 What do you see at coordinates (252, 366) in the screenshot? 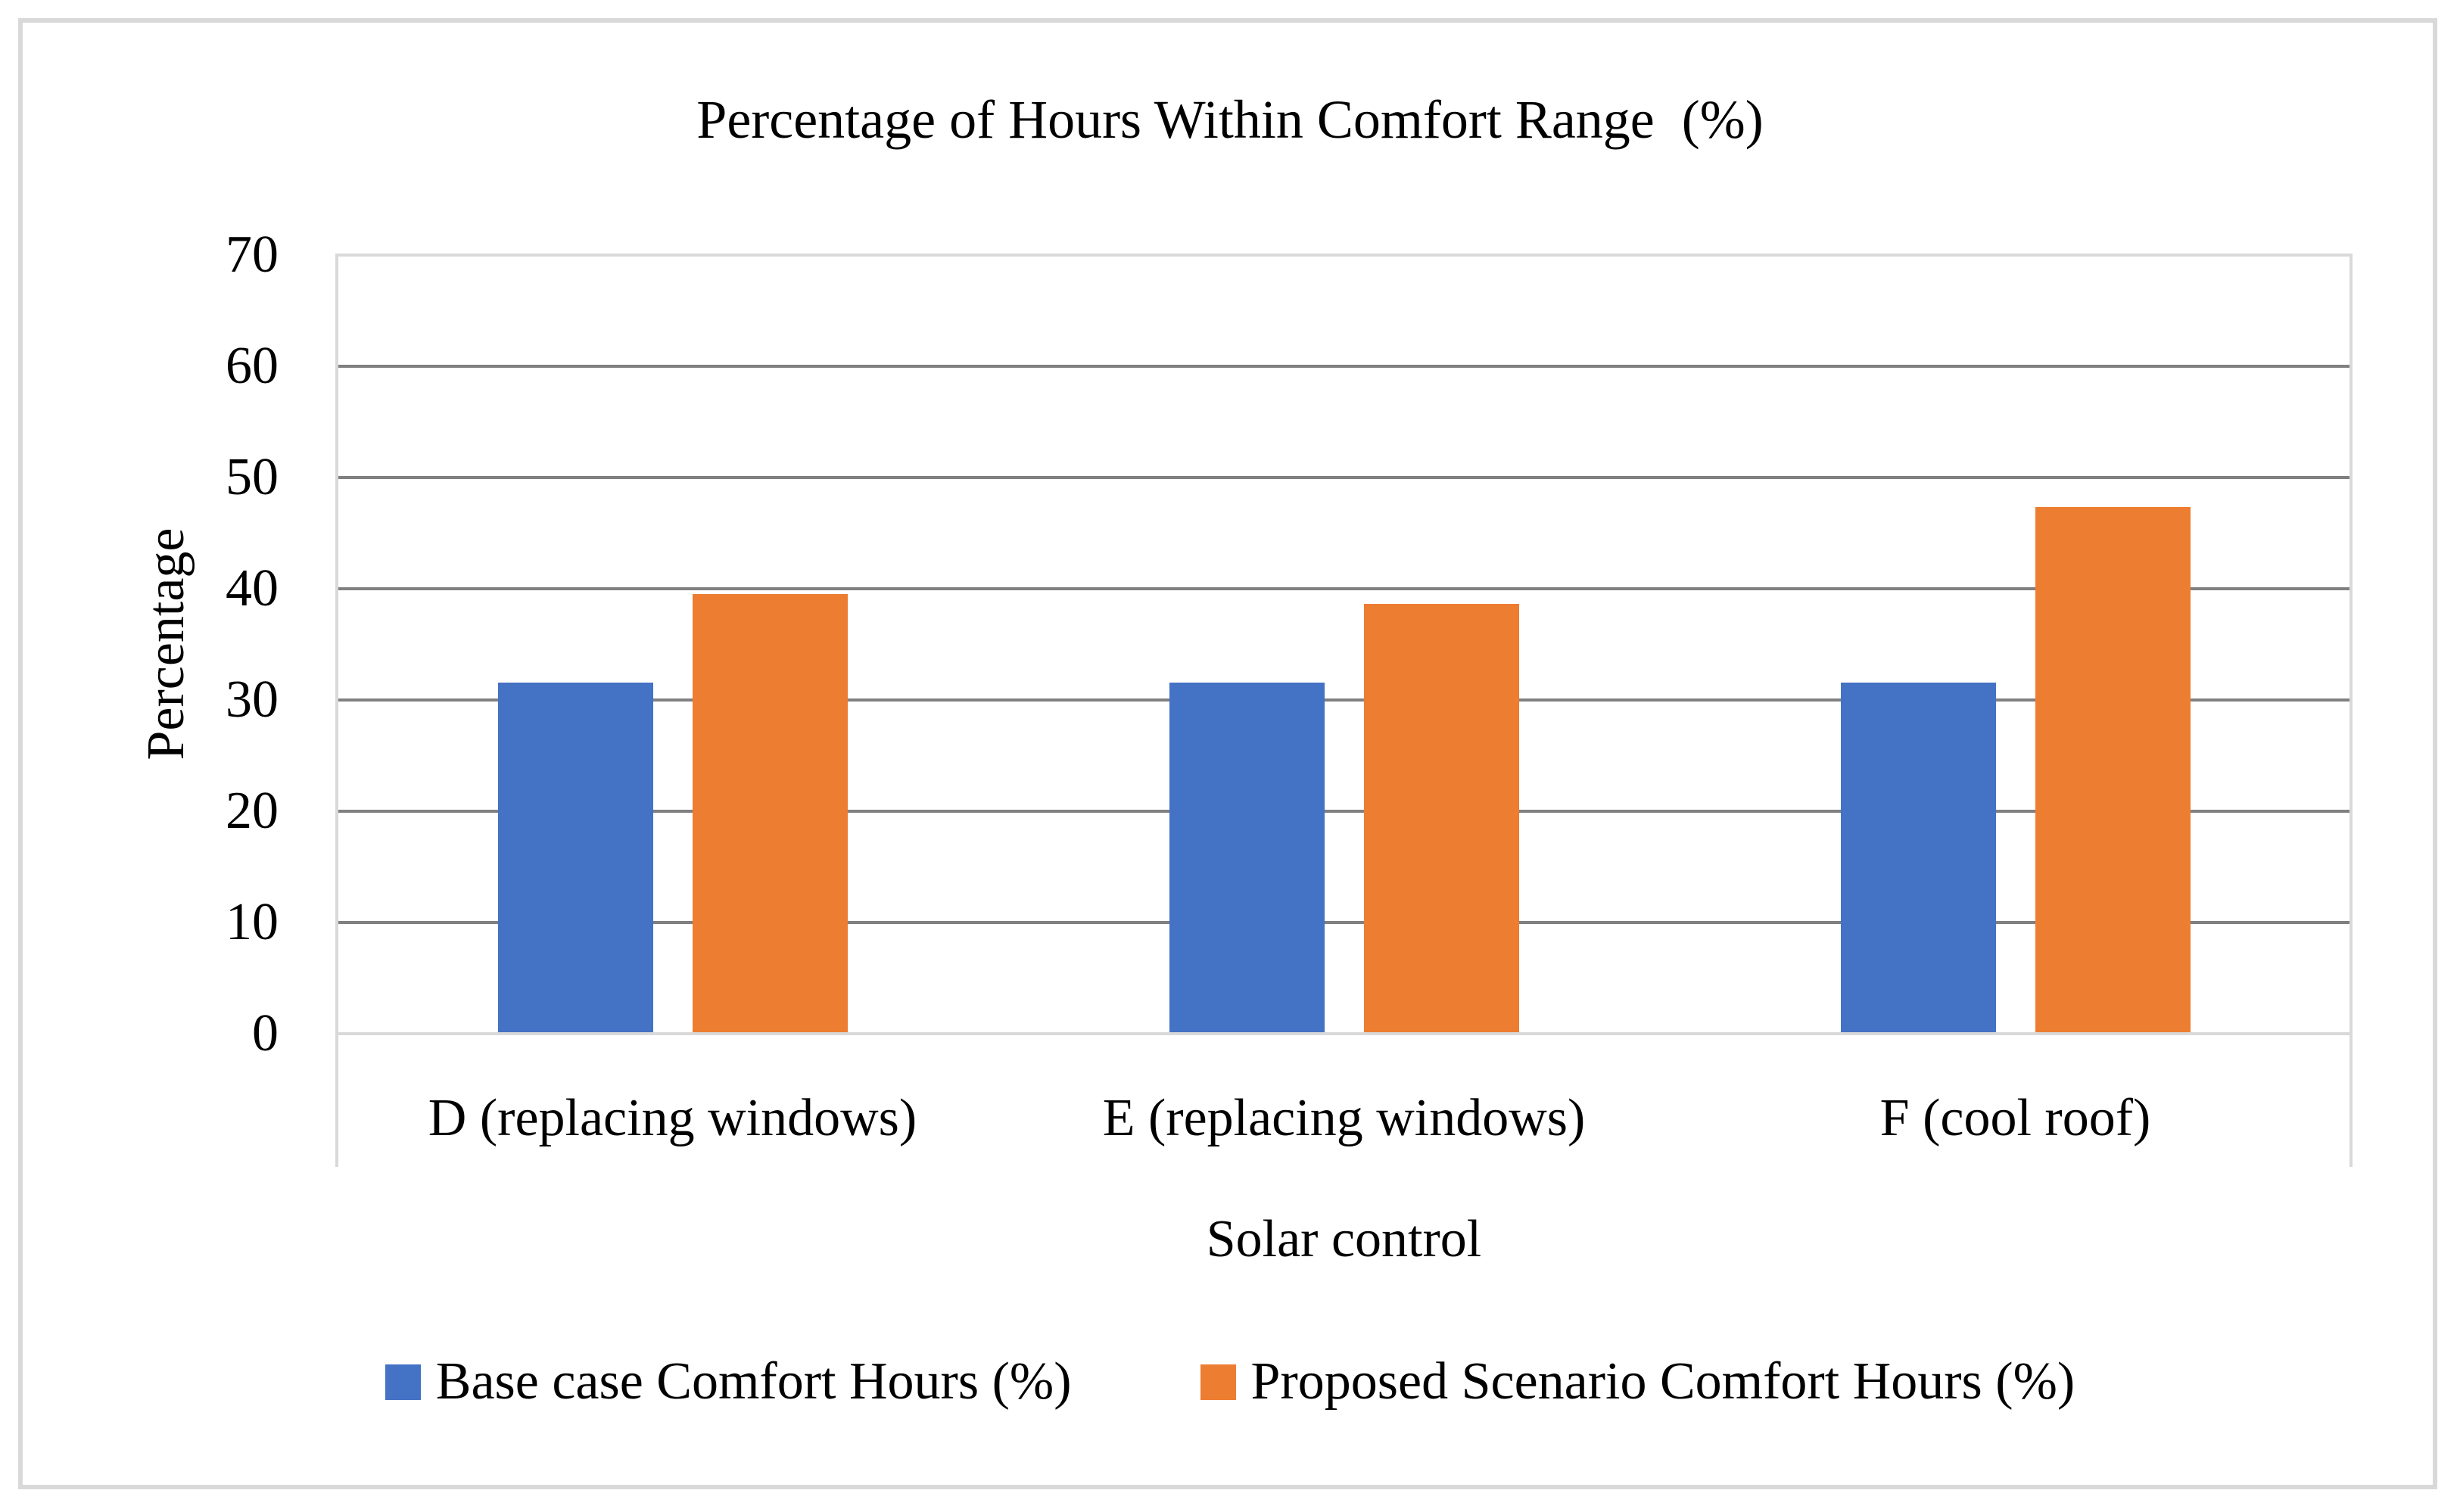
I see `y-tick-label-60: 60` at bounding box center [252, 366].